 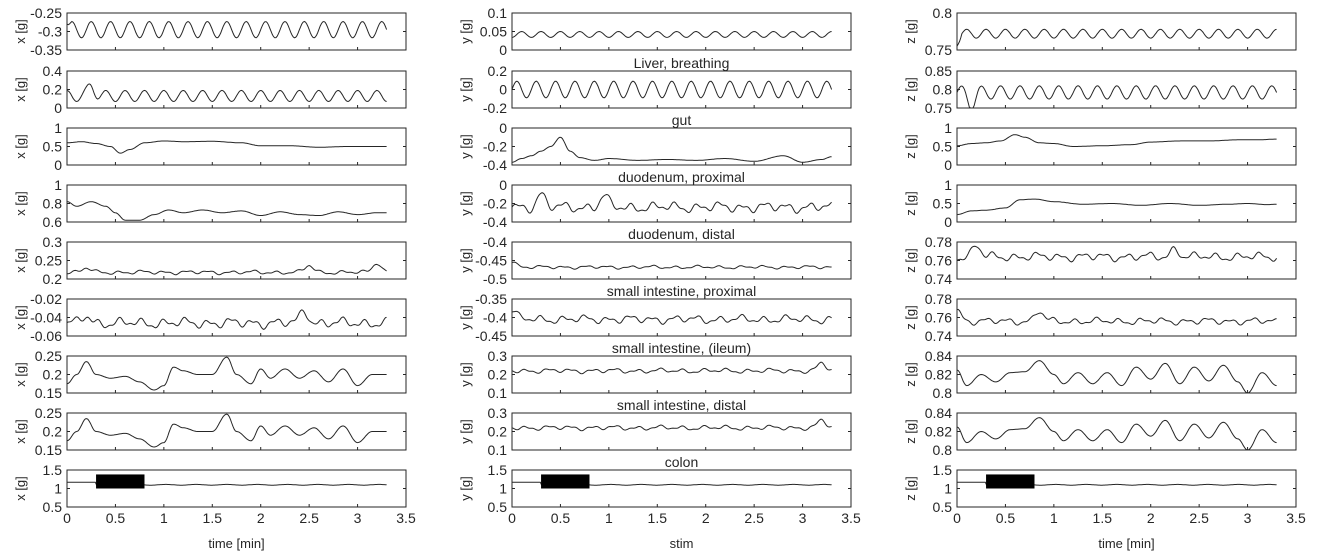 I want to click on ylabel-c1-r7: x [g], so click(x=20, y=374).